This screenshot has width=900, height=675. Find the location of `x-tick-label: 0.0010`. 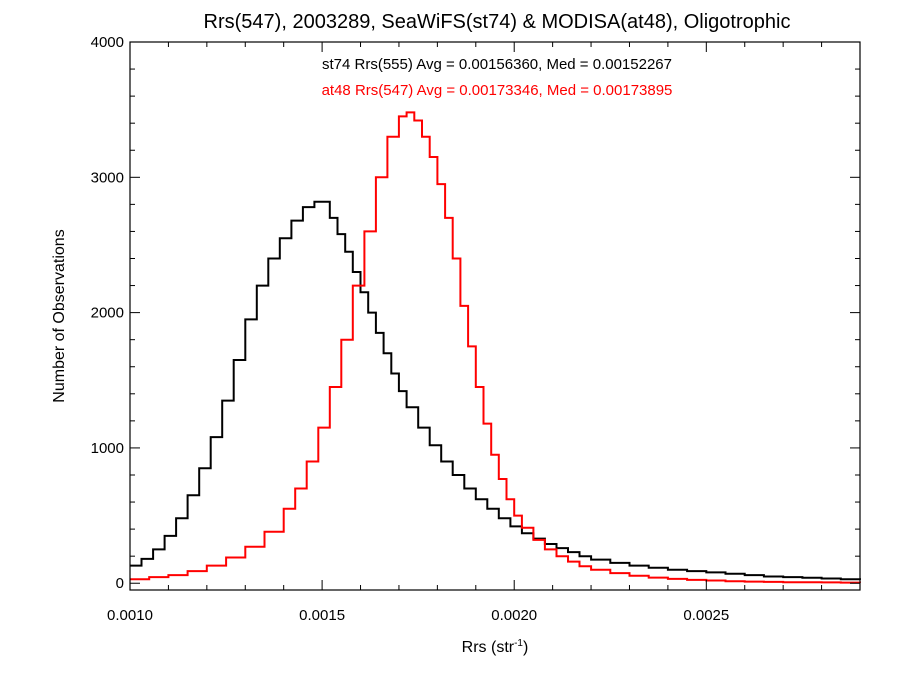

x-tick-label: 0.0010 is located at coordinates (130, 615).